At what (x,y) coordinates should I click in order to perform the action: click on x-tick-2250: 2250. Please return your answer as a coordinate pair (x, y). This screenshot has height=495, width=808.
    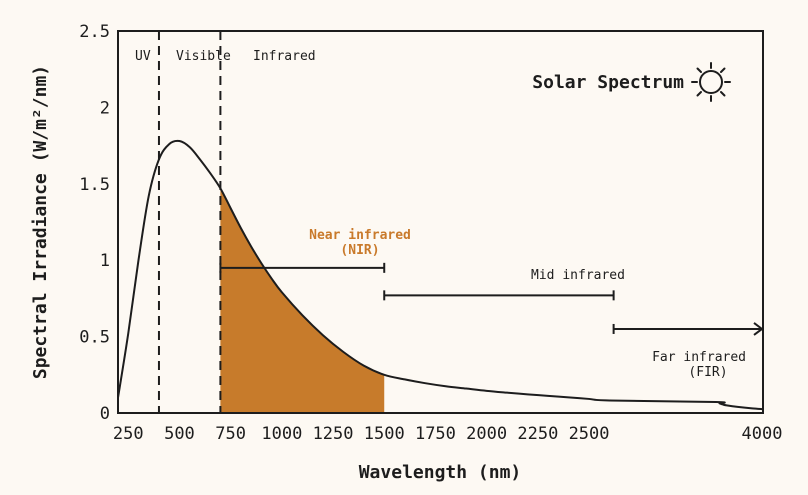
    Looking at the image, I should click on (537, 434).